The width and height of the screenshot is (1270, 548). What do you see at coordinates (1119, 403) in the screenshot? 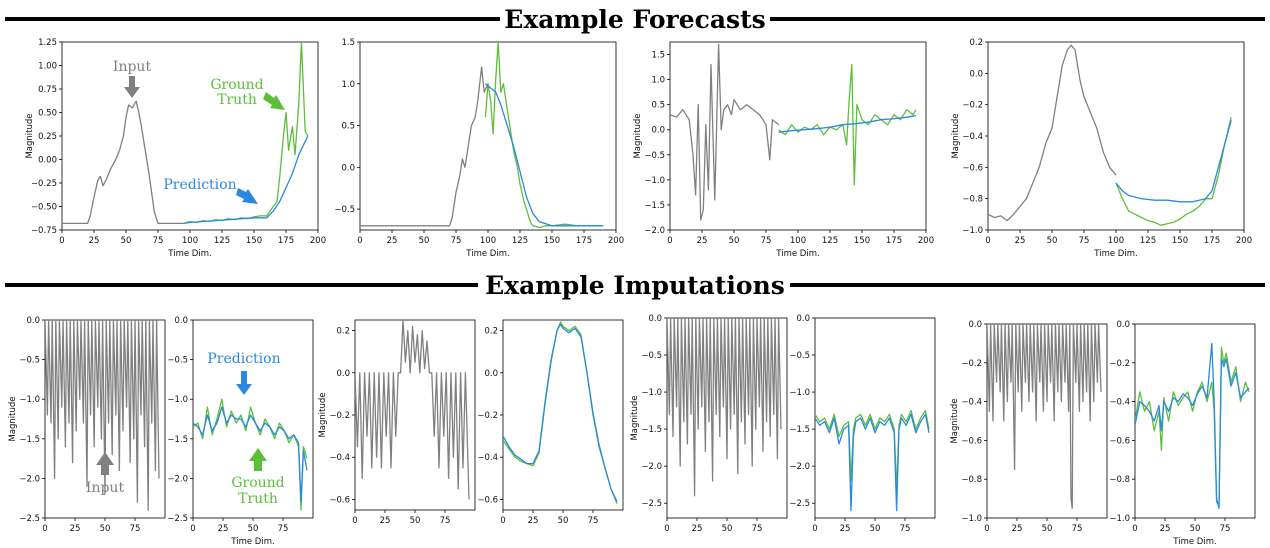
I see `y-tick-label: −0.4` at bounding box center [1119, 403].